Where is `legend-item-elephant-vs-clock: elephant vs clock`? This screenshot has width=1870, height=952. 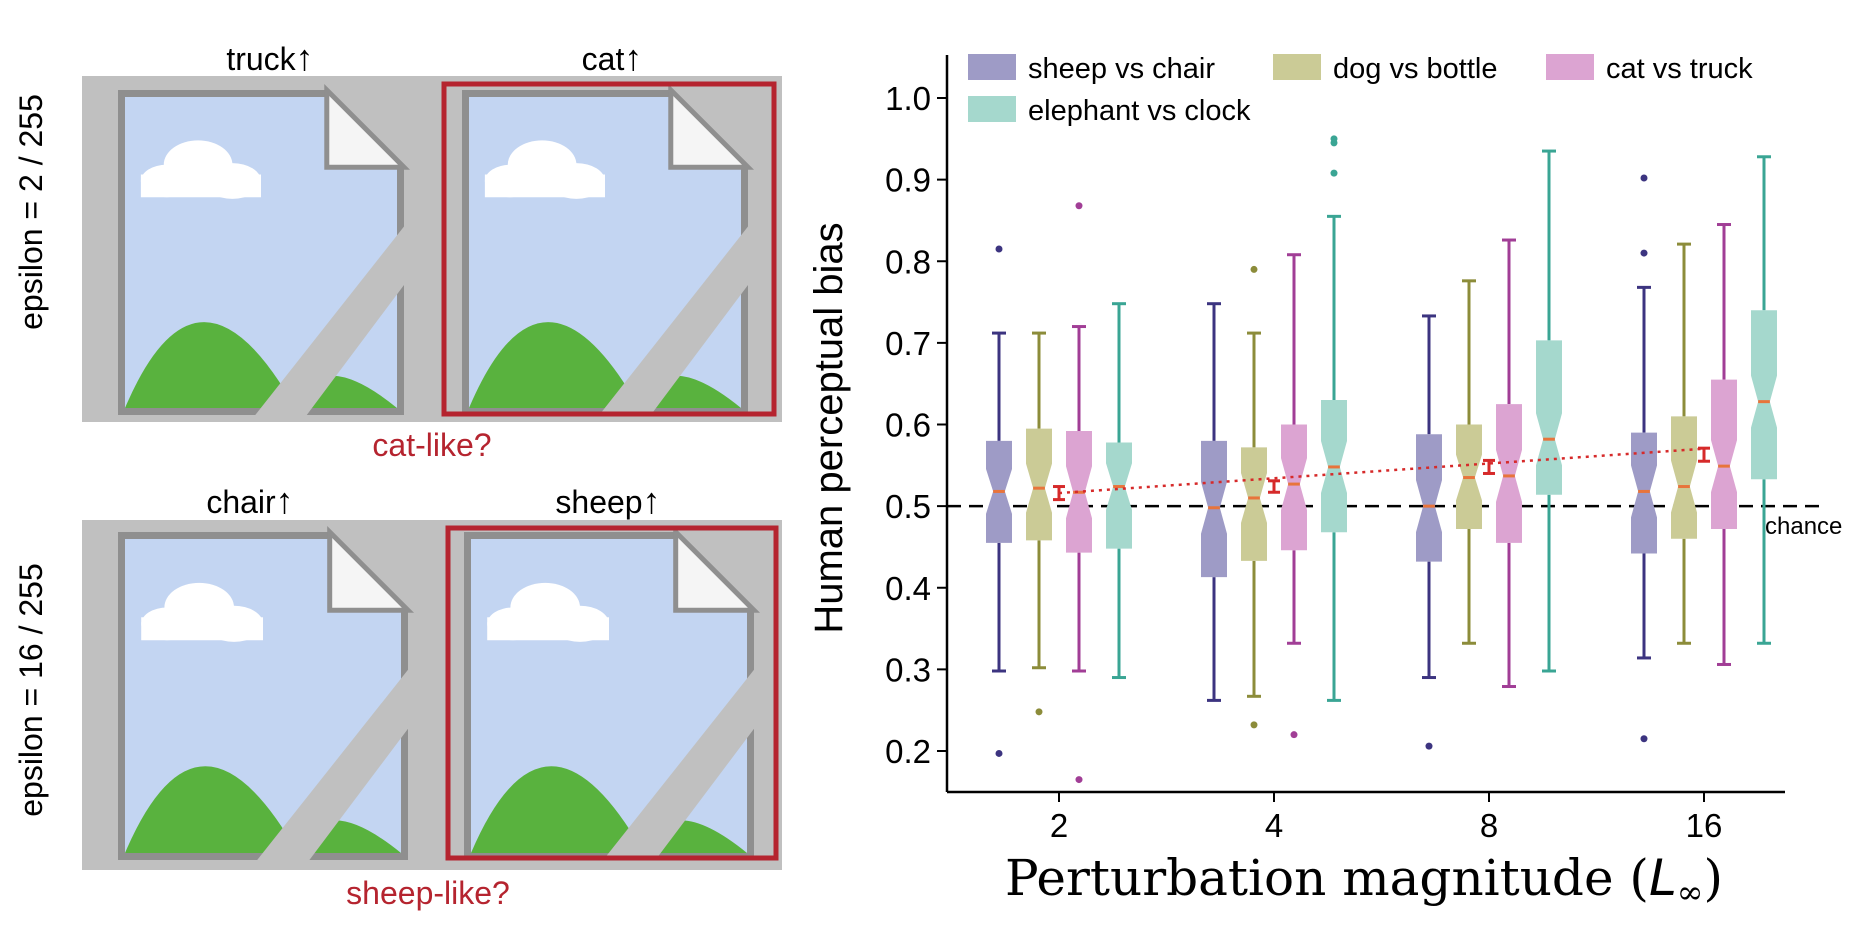
legend-item-elephant-vs-clock: elephant vs clock is located at coordinates (1109, 111).